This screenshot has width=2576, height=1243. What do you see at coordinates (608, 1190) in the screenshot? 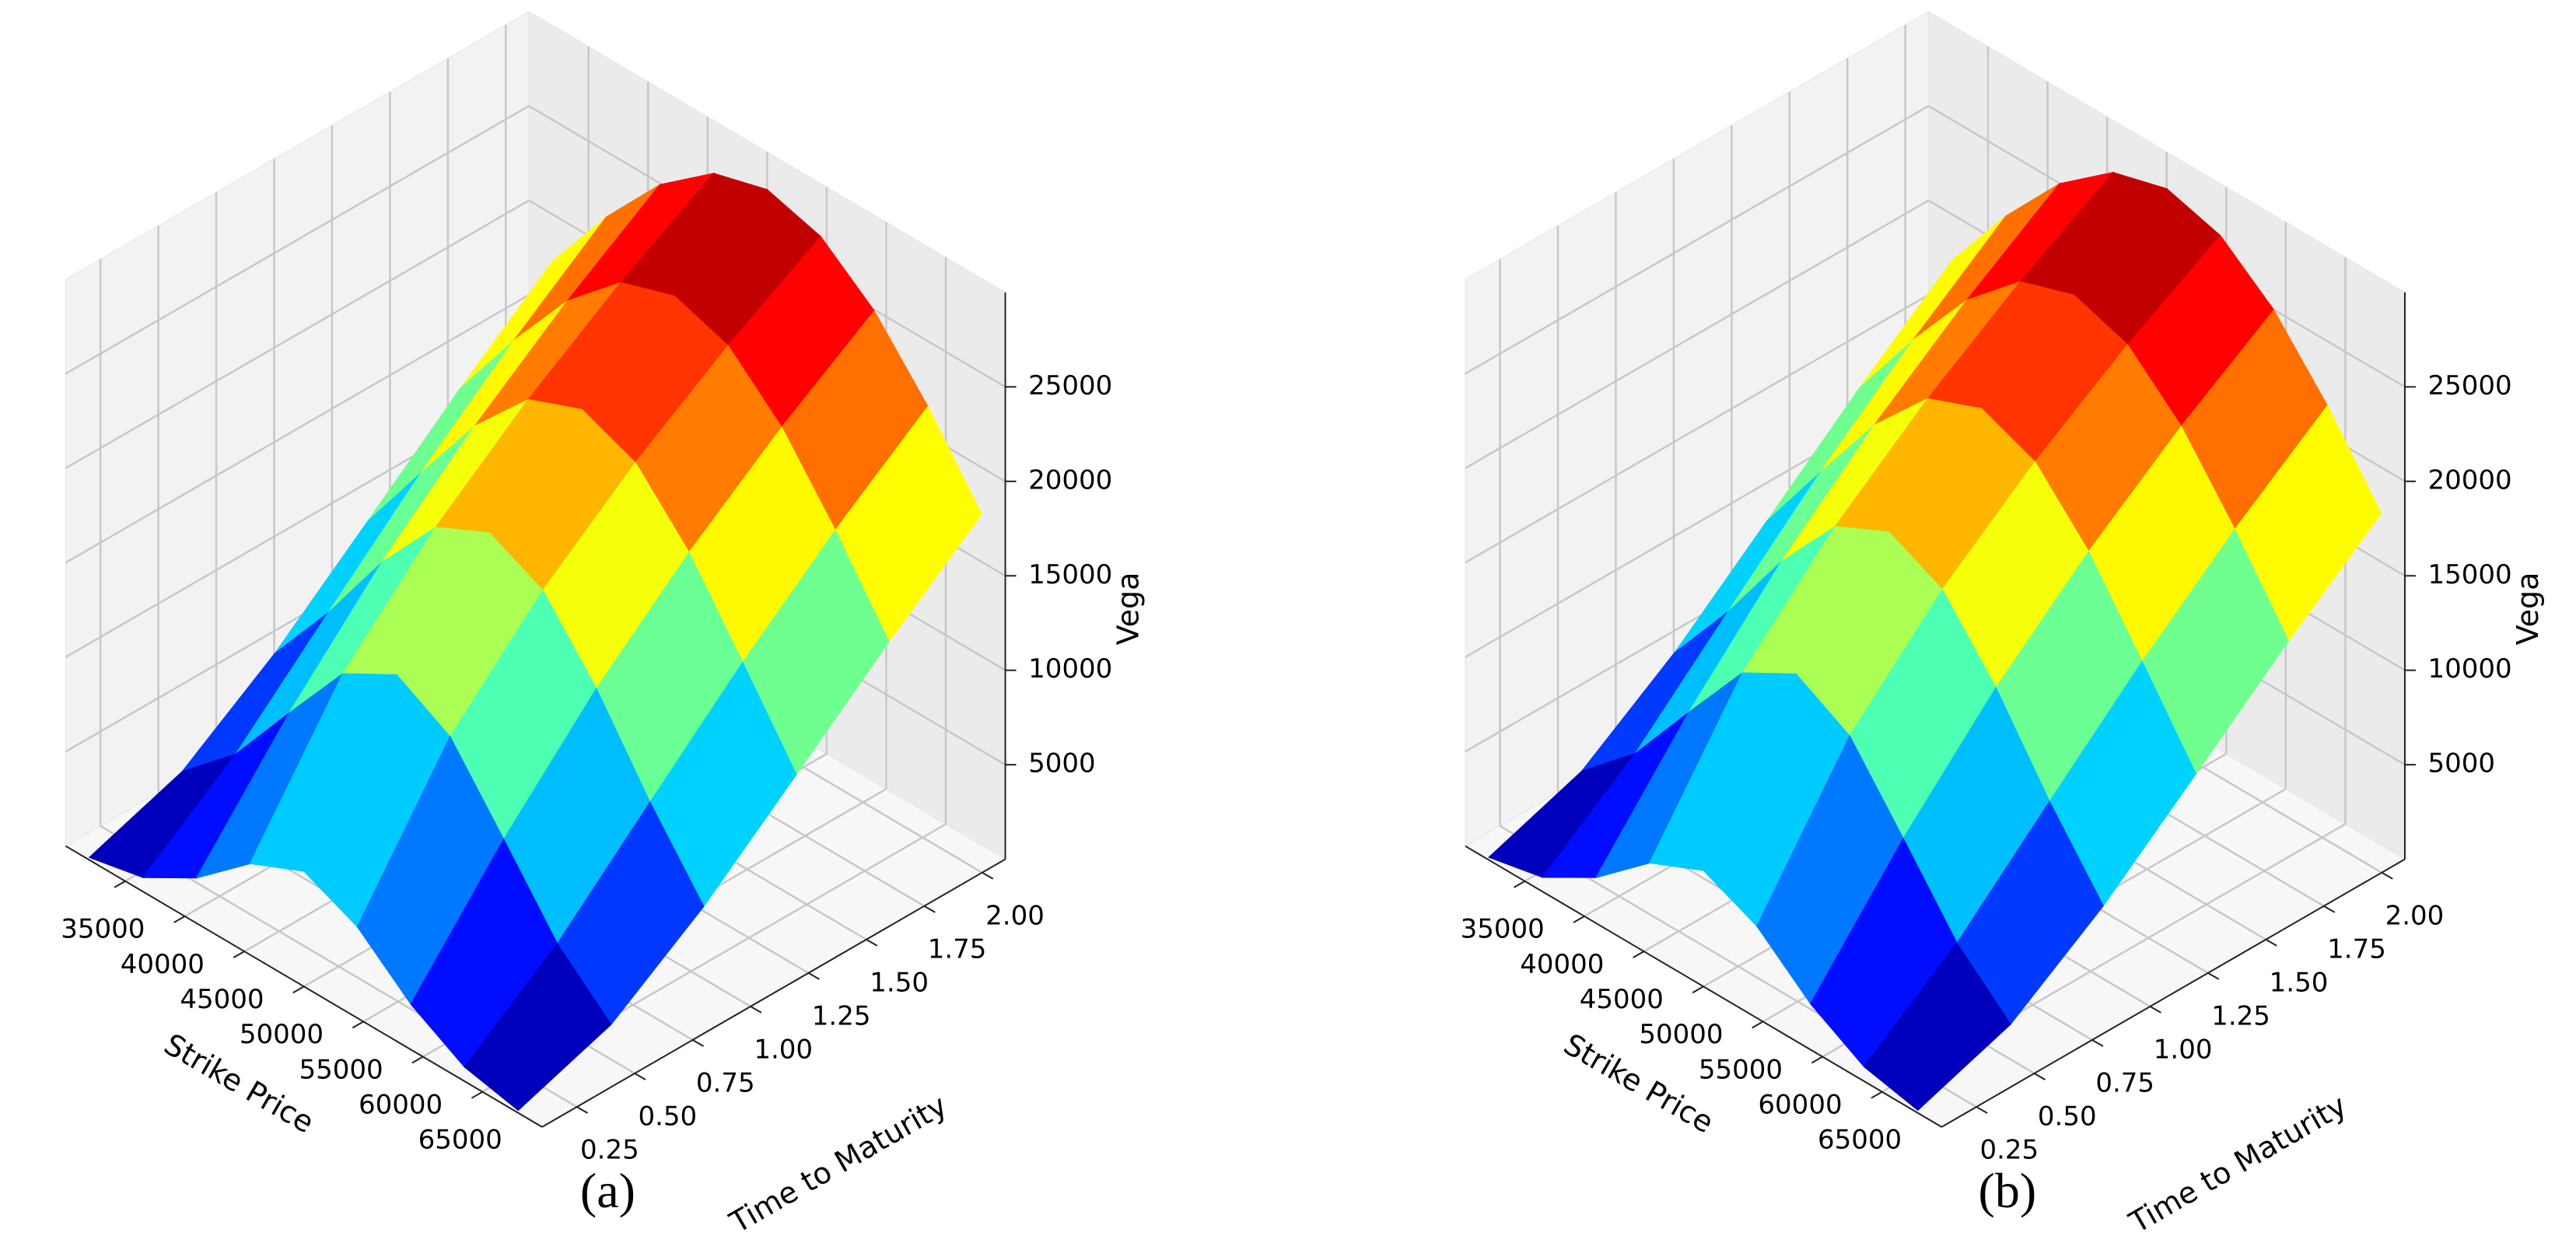
I see `caption: (a)` at bounding box center [608, 1190].